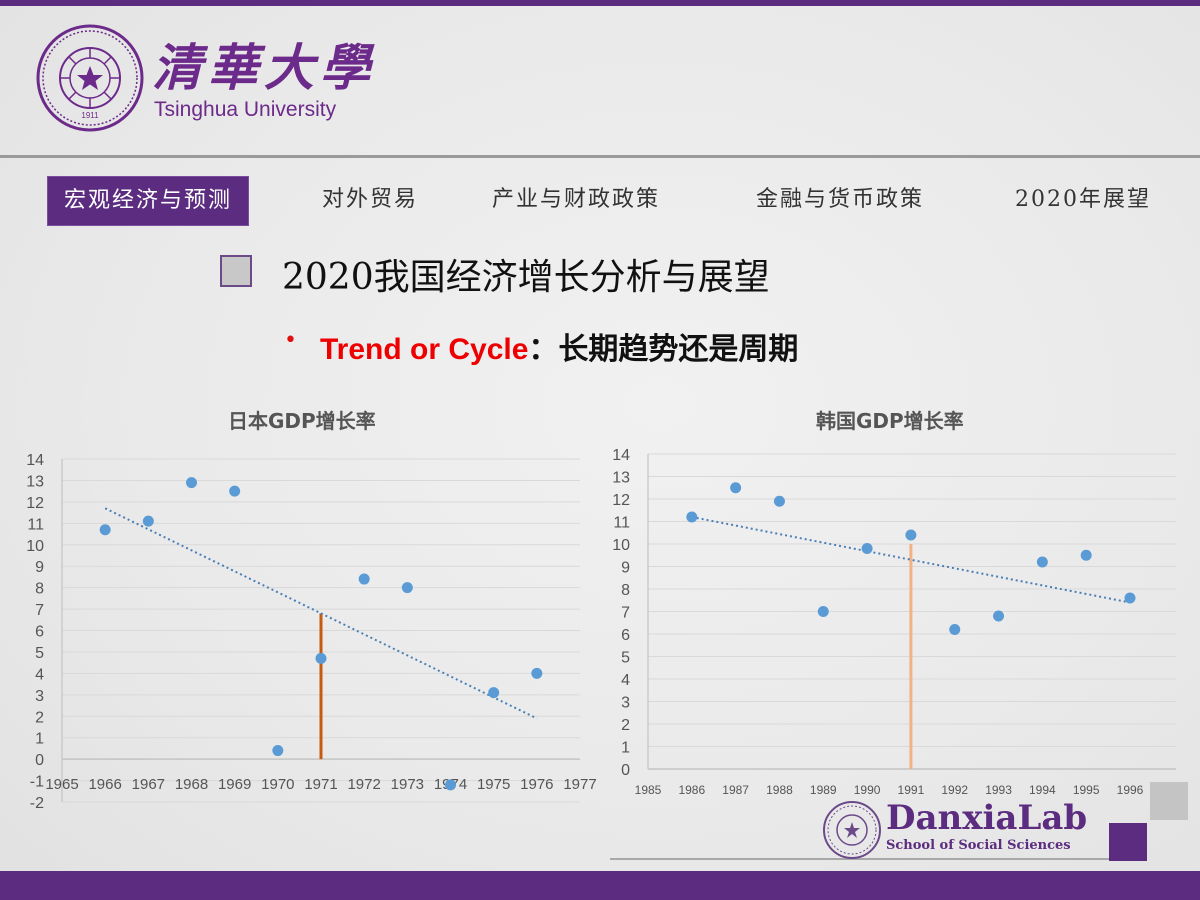 The width and height of the screenshot is (1200, 900). I want to click on svg-text: 1987, so click(735, 790).